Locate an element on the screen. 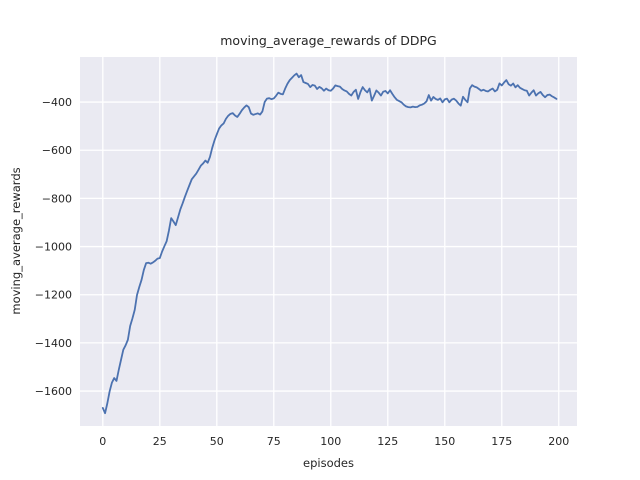 Image resolution: width=640 pixels, height=480 pixels. y-axis-label: moving_average_rewards is located at coordinates (16, 241).